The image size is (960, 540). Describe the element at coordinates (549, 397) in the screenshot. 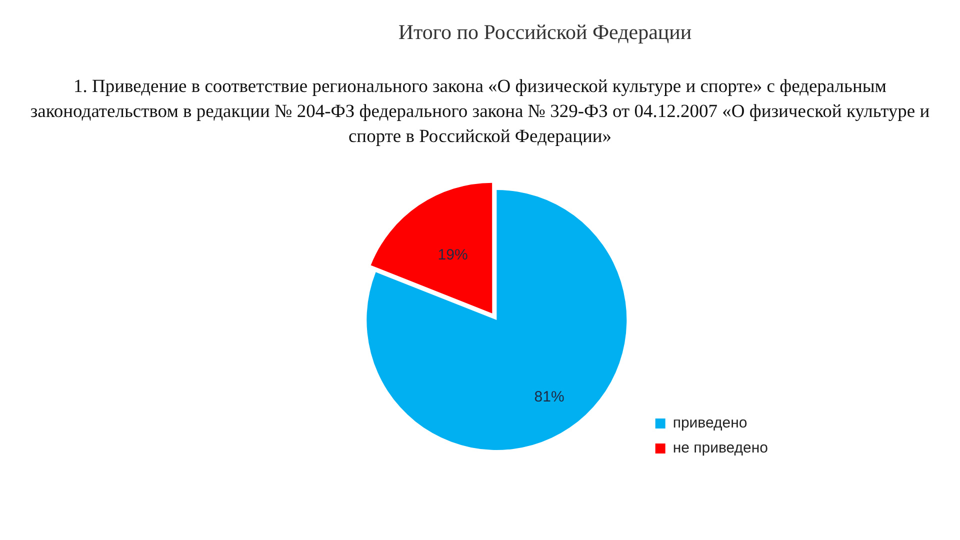

I see `data-label: 81%` at that location.